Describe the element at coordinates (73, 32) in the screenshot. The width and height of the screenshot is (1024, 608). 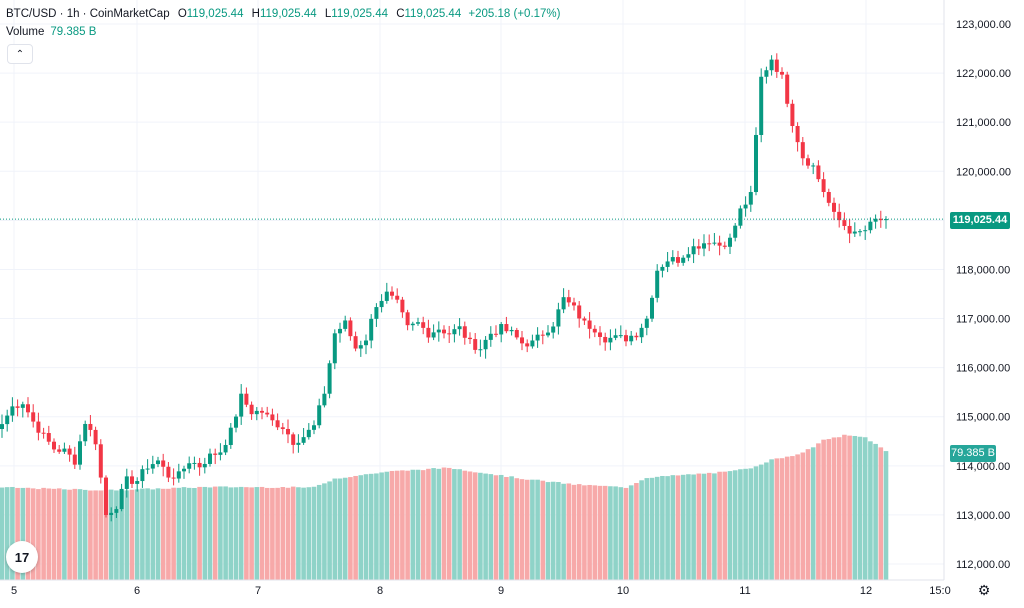
I see `volume-value: 79.385 B` at that location.